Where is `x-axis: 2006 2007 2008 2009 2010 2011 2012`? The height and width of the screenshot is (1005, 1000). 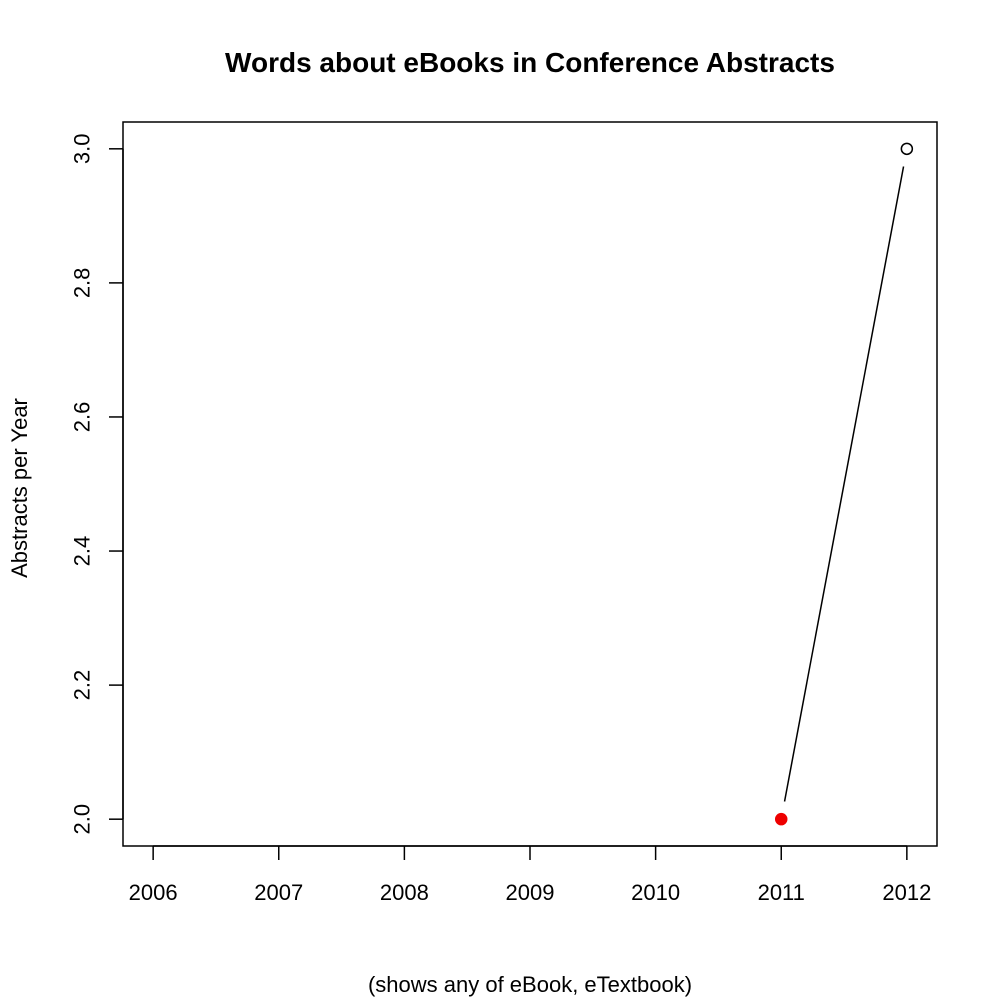
x-axis: 2006 2007 2008 2009 2010 2011 2012 is located at coordinates (530, 875).